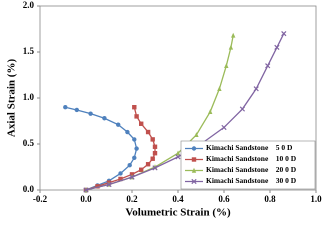  Describe the element at coordinates (29, 143) in the screenshot. I see `y-tick-label: 0.5` at that location.